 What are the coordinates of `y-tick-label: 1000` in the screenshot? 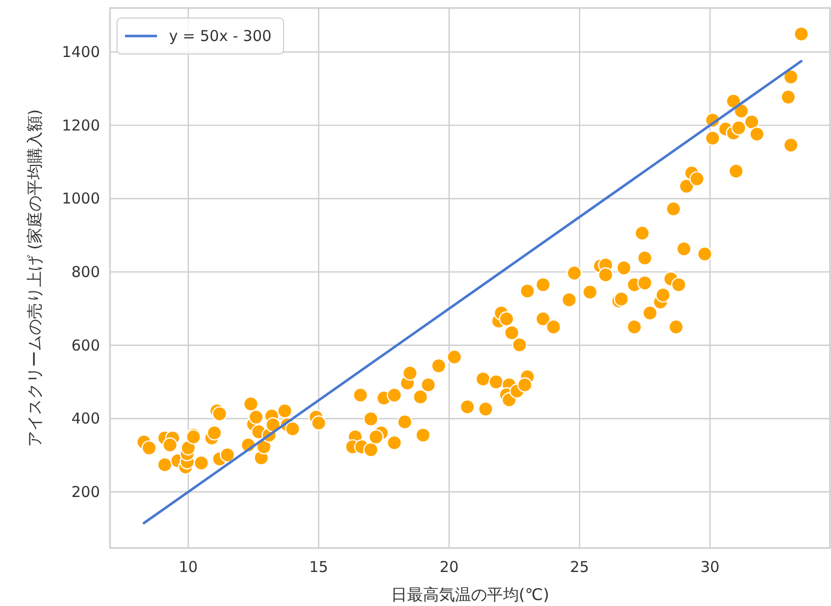 It's located at (81, 199).